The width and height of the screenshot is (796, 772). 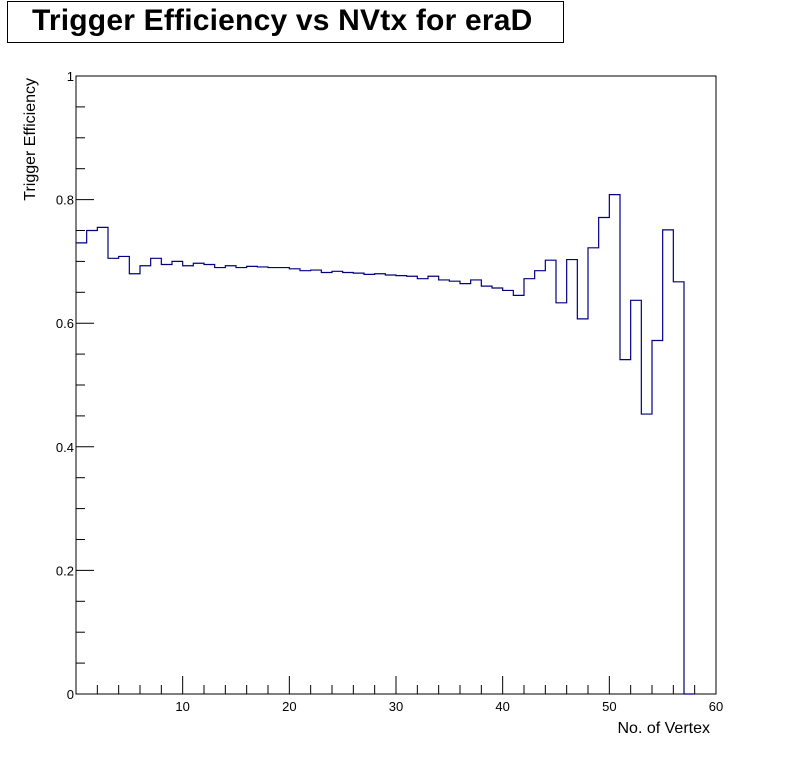 I want to click on y-tick-label: 0, so click(x=70, y=694).